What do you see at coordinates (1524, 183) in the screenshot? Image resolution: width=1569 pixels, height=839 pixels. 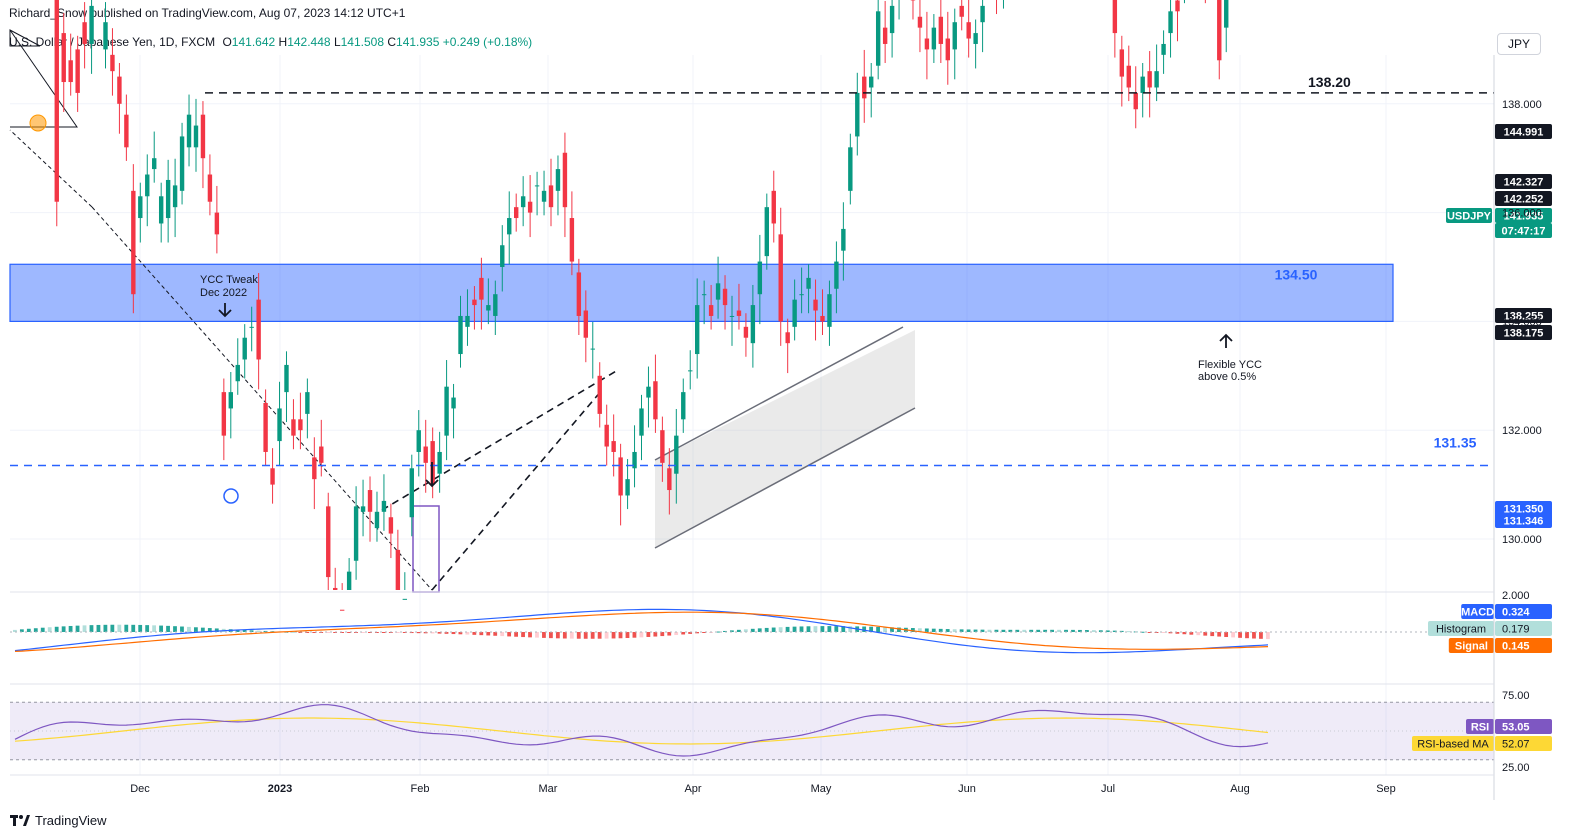 I see `price-label-text: 142.327` at bounding box center [1524, 183].